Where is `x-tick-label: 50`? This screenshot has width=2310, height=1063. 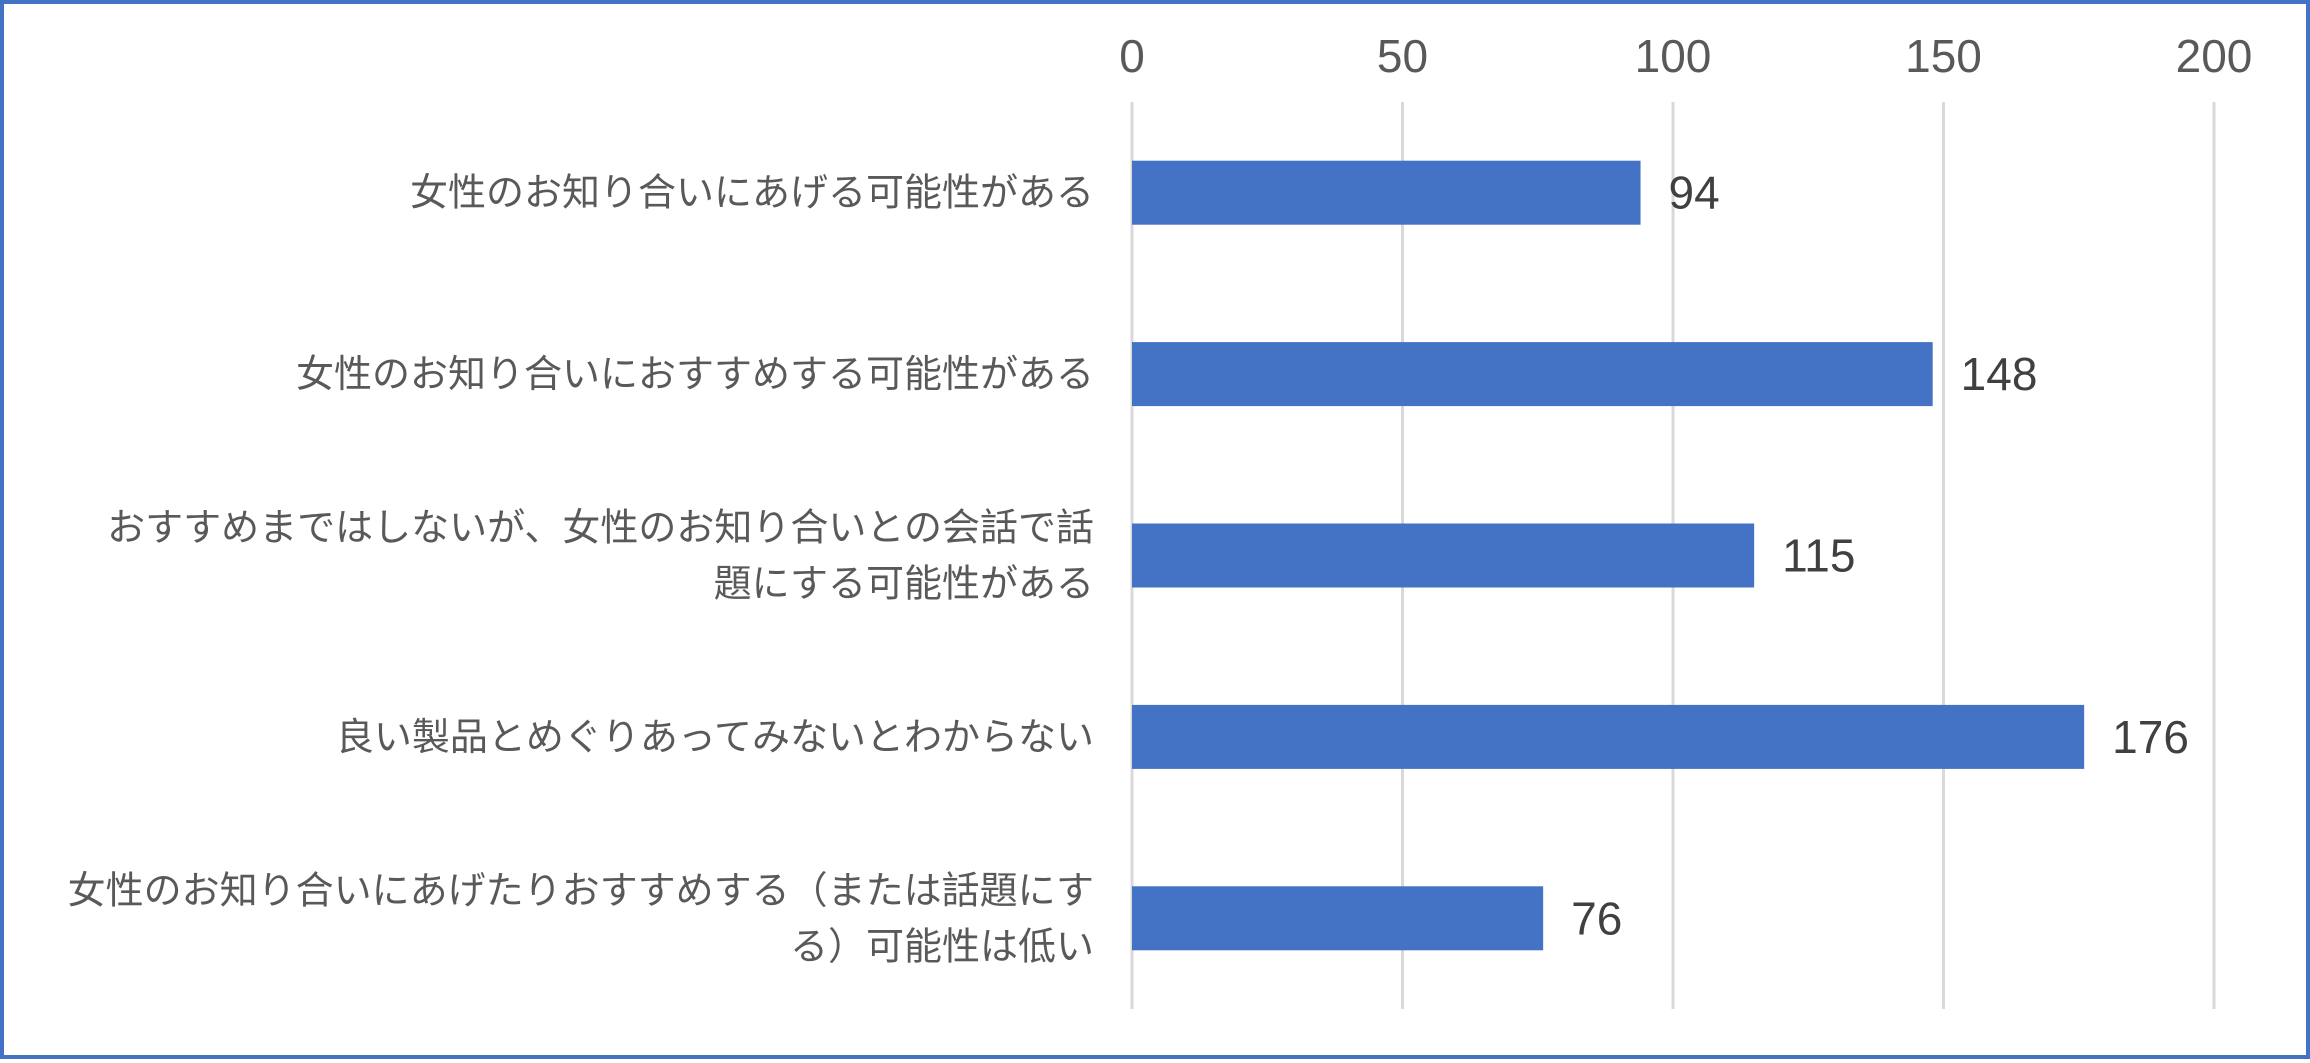 x-tick-label: 50 is located at coordinates (1402, 56).